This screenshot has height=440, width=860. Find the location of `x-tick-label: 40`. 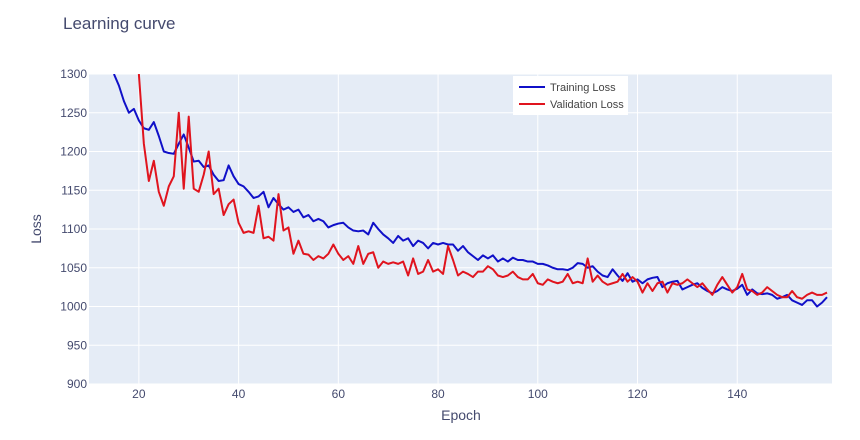

x-tick-label: 40 is located at coordinates (239, 394).